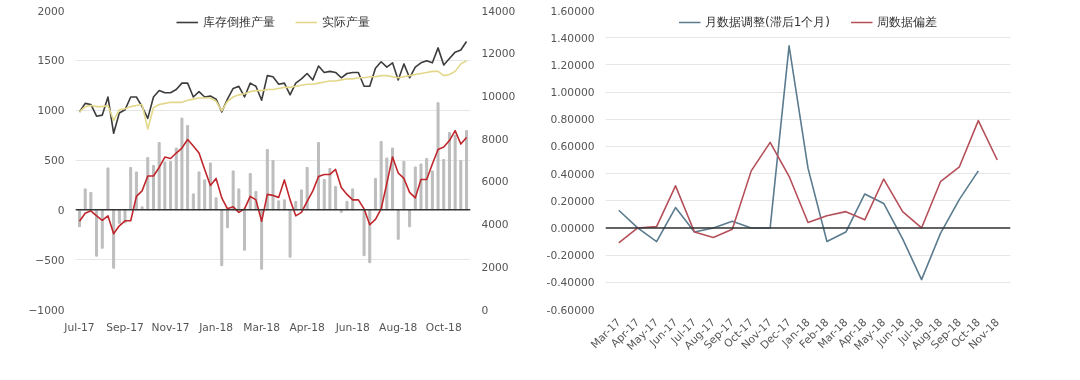 The width and height of the screenshot is (1080, 380). I want to click on y-tick-label: 1.60000, so click(572, 11).